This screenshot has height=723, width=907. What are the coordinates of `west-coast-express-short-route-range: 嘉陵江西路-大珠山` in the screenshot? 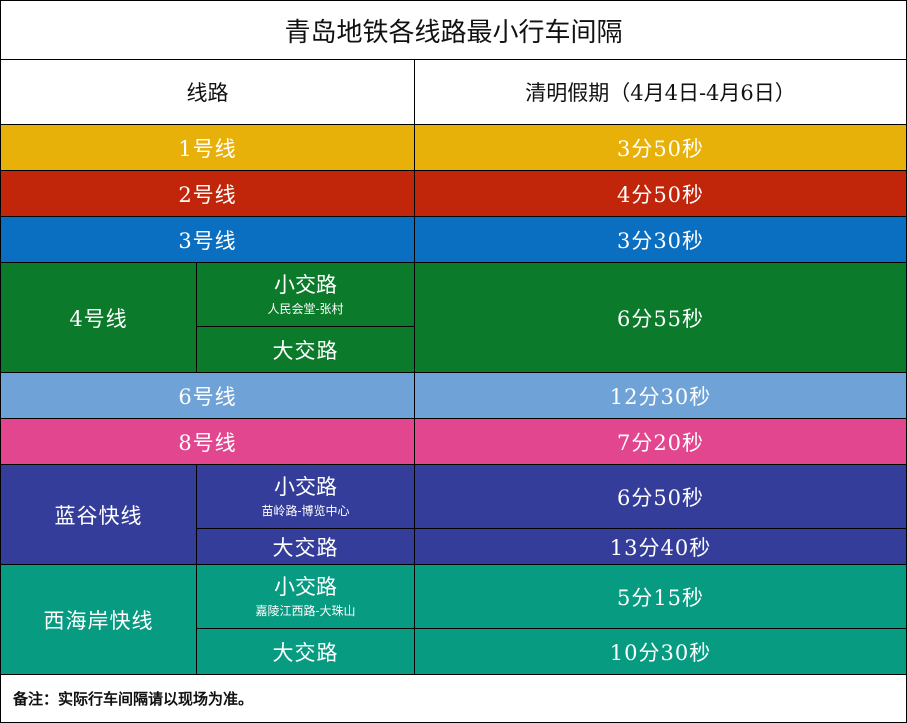 It's located at (305, 611).